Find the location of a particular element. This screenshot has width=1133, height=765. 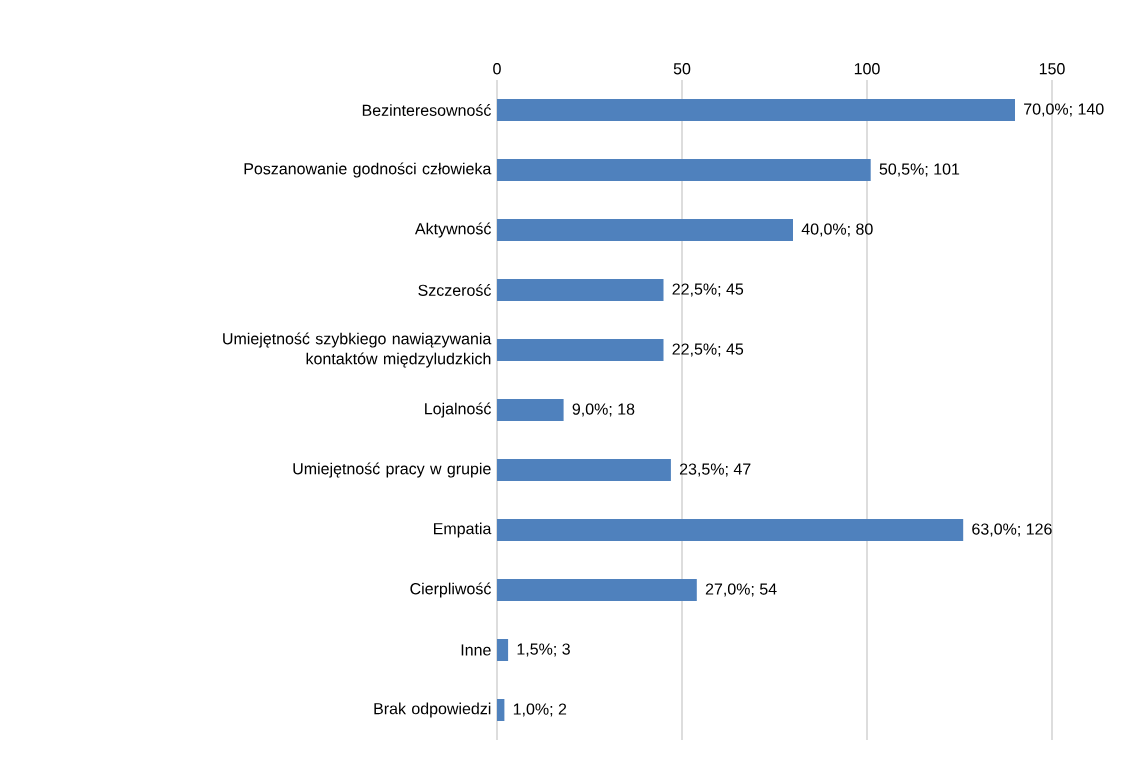

y-tick-label: Poszanowanie godności człowieka is located at coordinates (368, 170).